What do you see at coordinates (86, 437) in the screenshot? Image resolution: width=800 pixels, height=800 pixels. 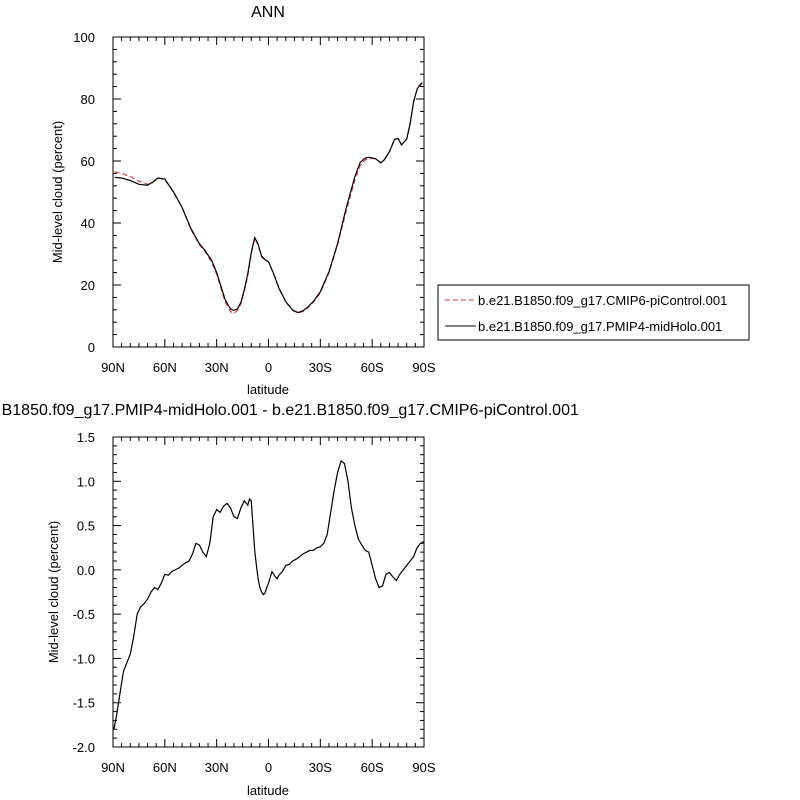 I see `bottom-y-tick-label: 1.5` at bounding box center [86, 437].